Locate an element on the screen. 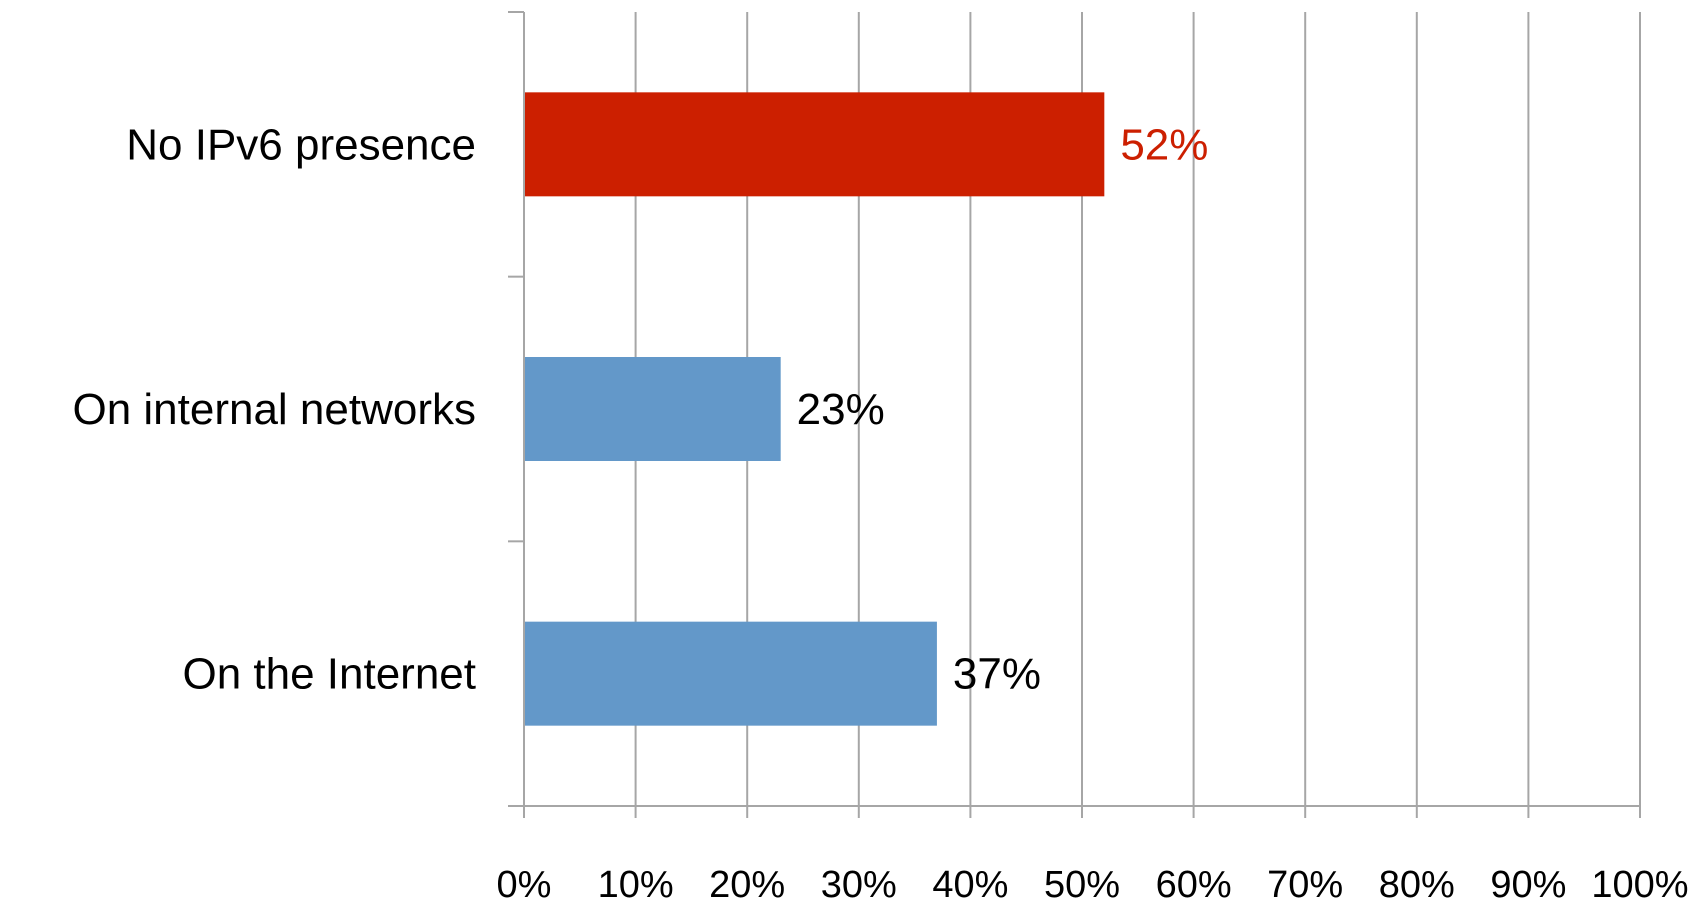 The width and height of the screenshot is (1703, 900). x-tick-label: 0% is located at coordinates (524, 882).